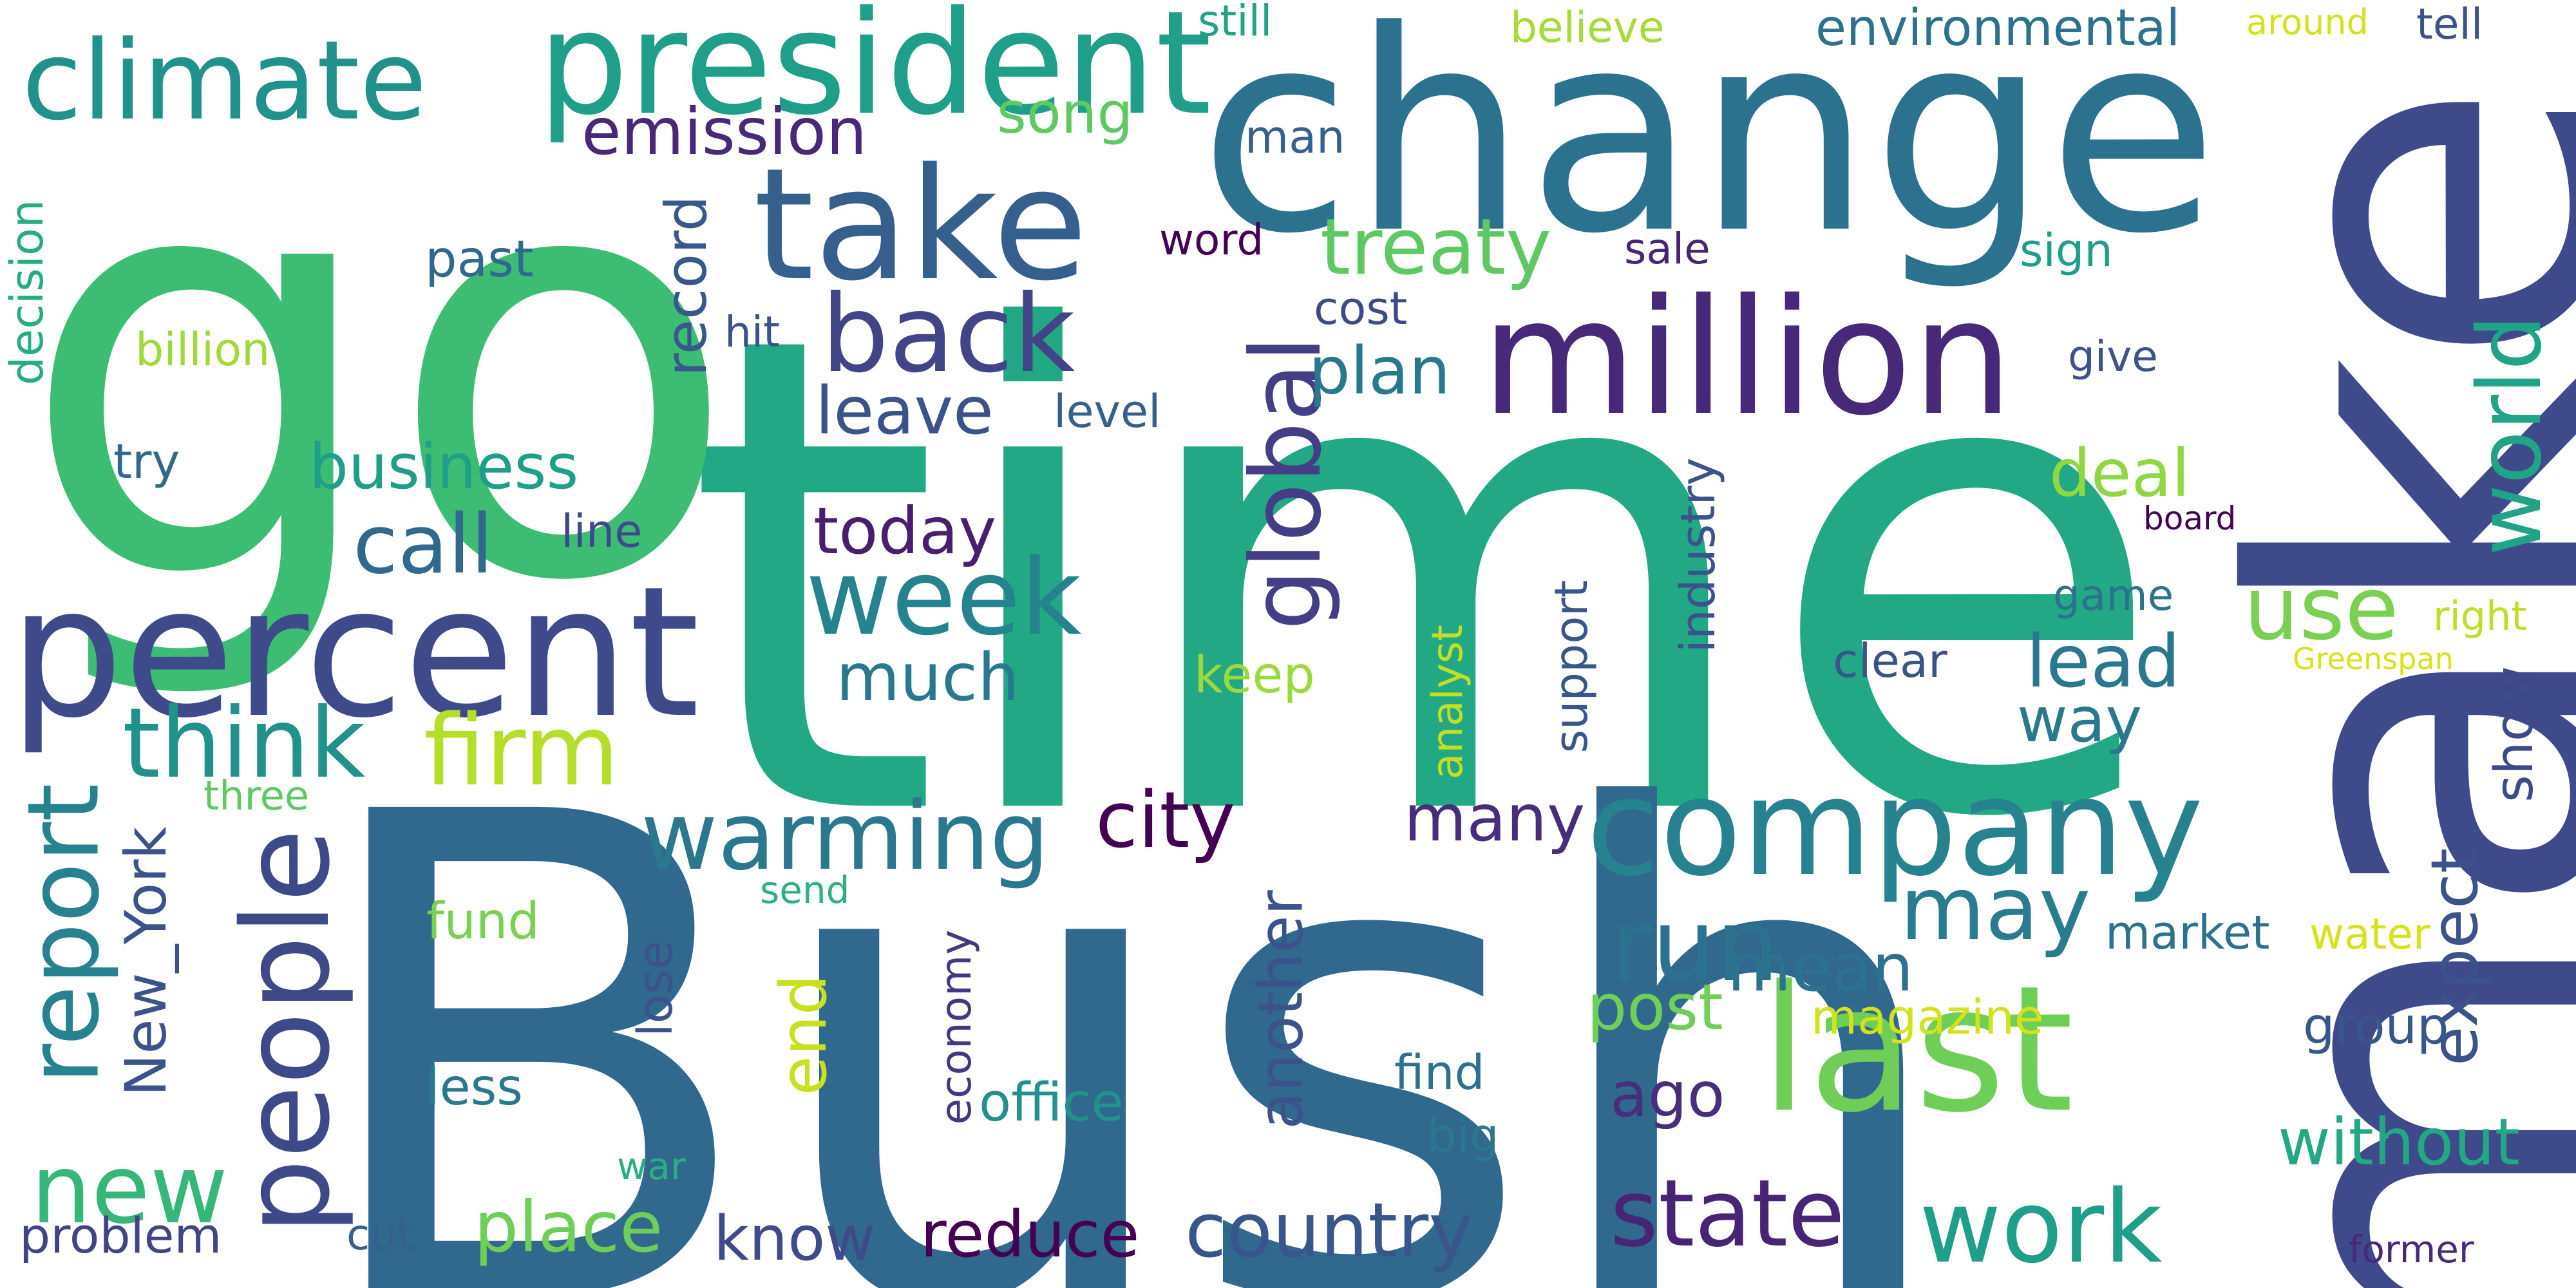 The height and width of the screenshot is (1288, 2576). I want to click on word-way: way, so click(2080, 720).